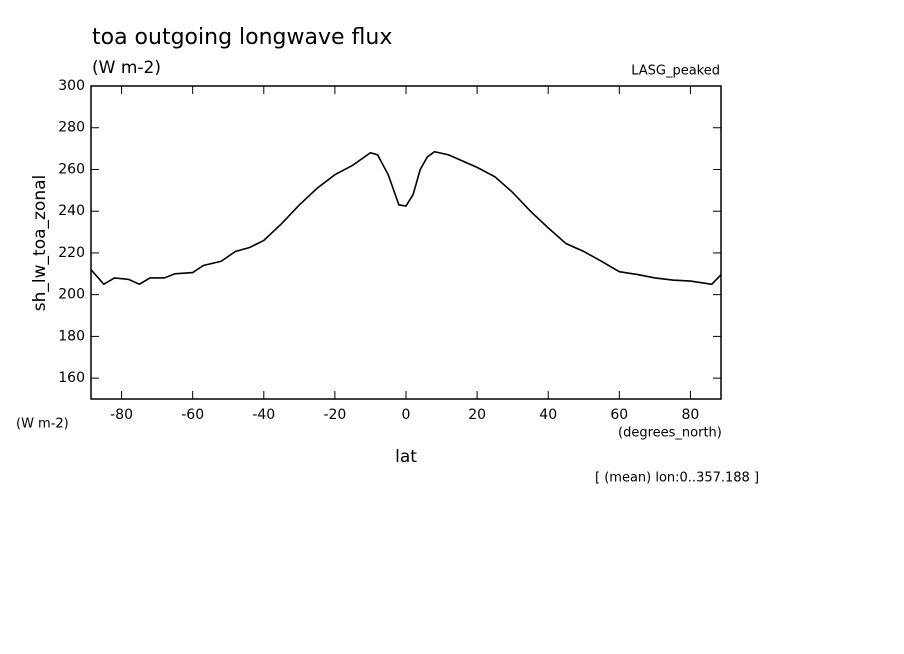  What do you see at coordinates (71, 378) in the screenshot?
I see `y-tick-label: 160` at bounding box center [71, 378].